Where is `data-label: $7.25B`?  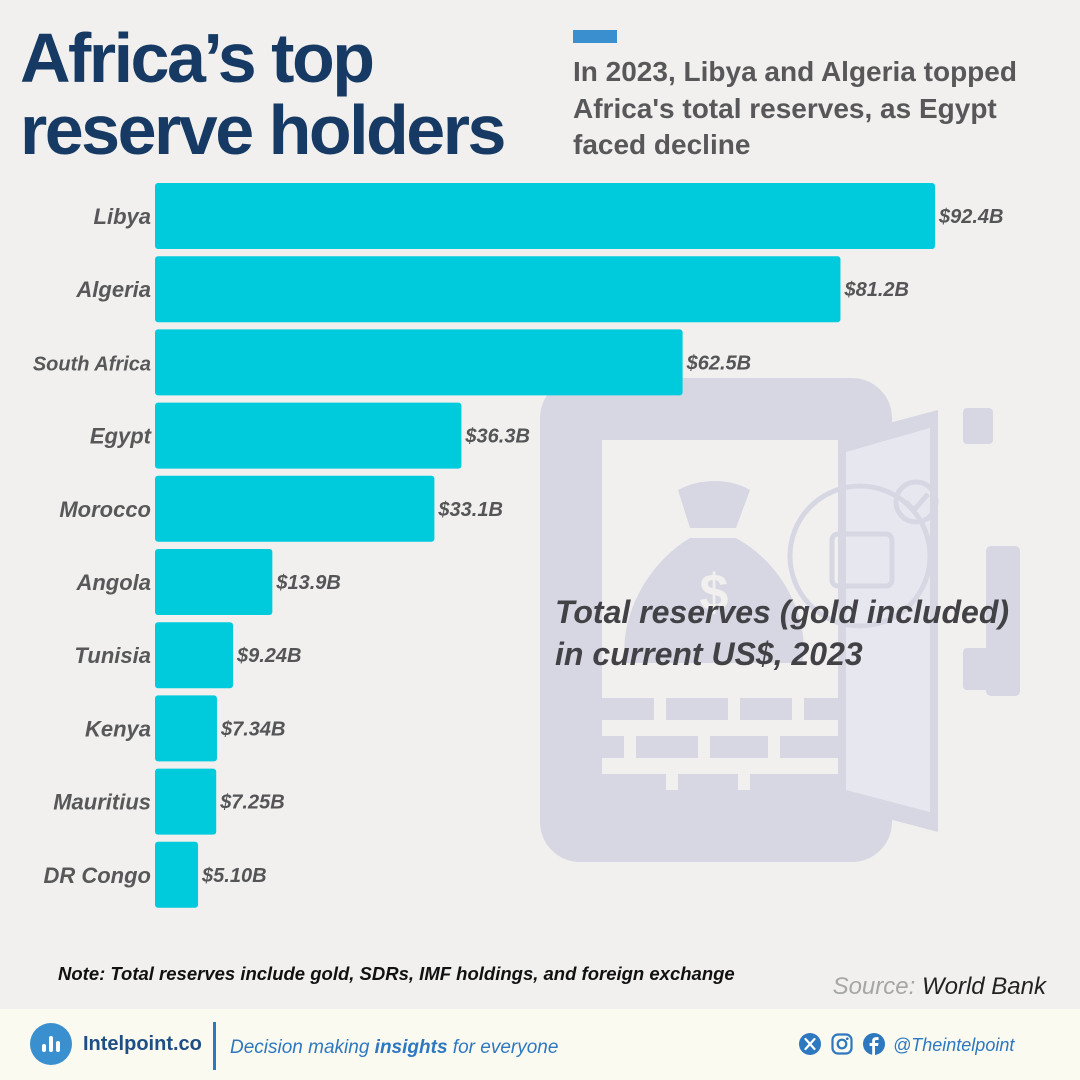 data-label: $7.25B is located at coordinates (252, 803).